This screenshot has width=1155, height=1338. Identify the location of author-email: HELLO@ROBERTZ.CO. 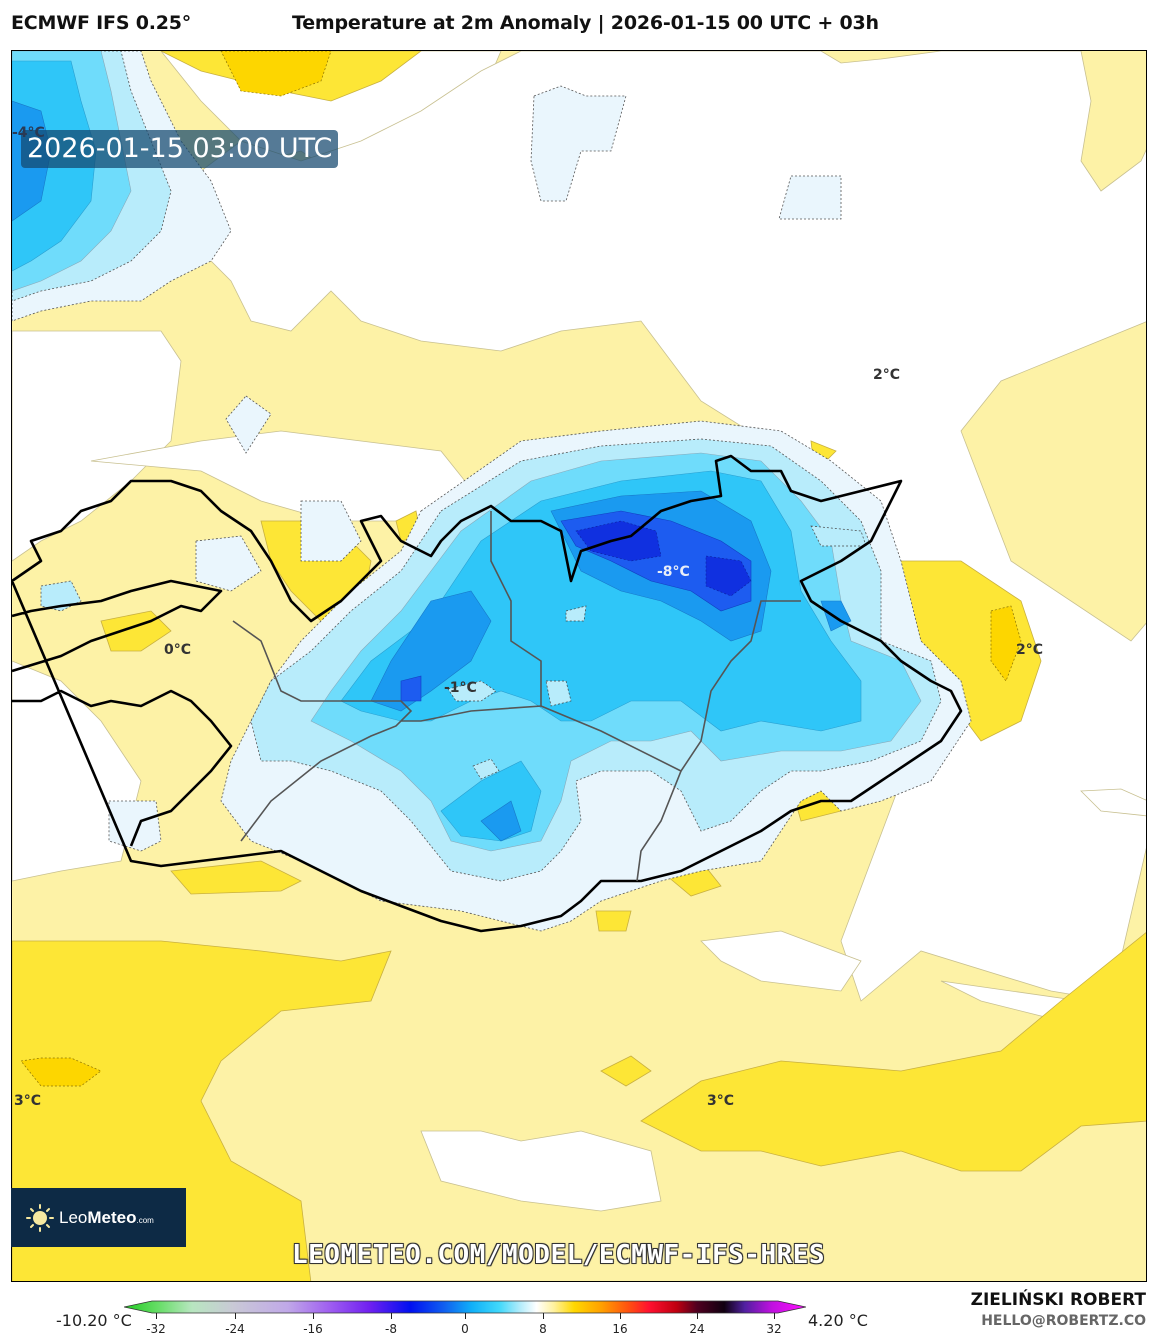
(1063, 1321).